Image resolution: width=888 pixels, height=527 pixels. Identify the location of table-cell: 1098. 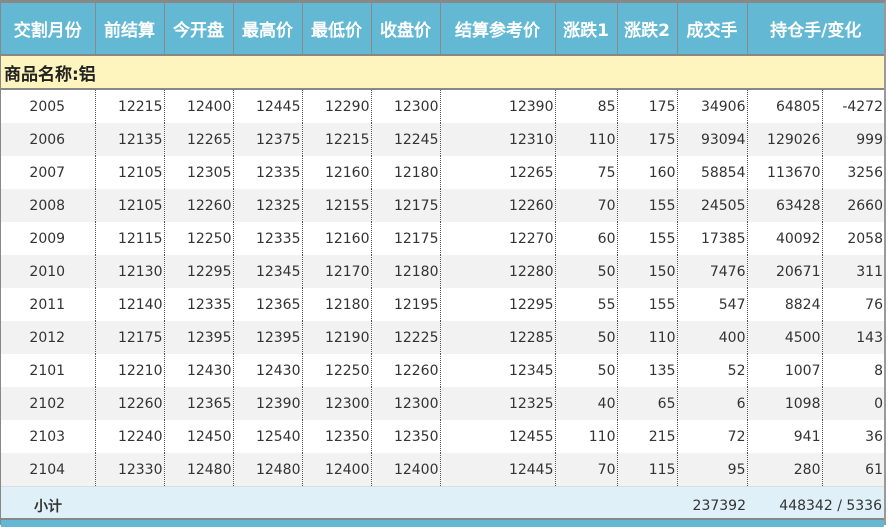
(785, 403).